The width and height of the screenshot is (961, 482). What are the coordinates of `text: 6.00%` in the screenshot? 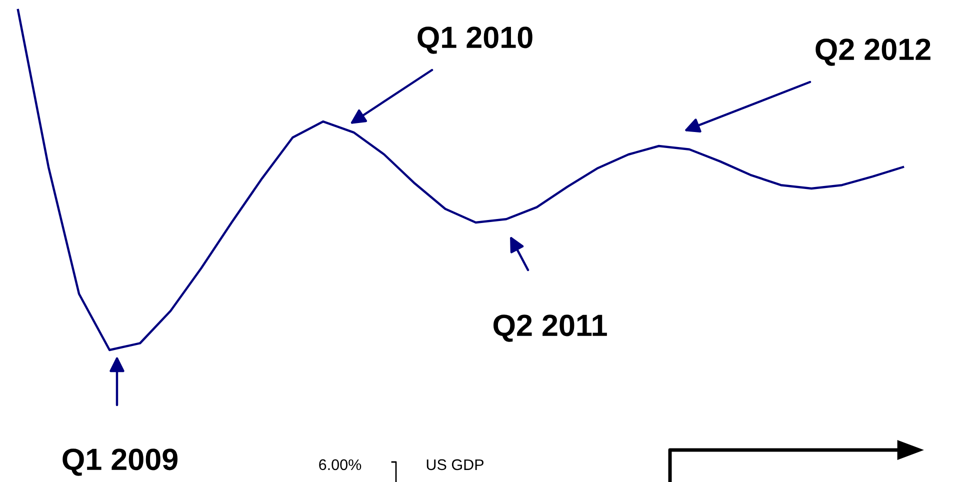 It's located at (340, 464).